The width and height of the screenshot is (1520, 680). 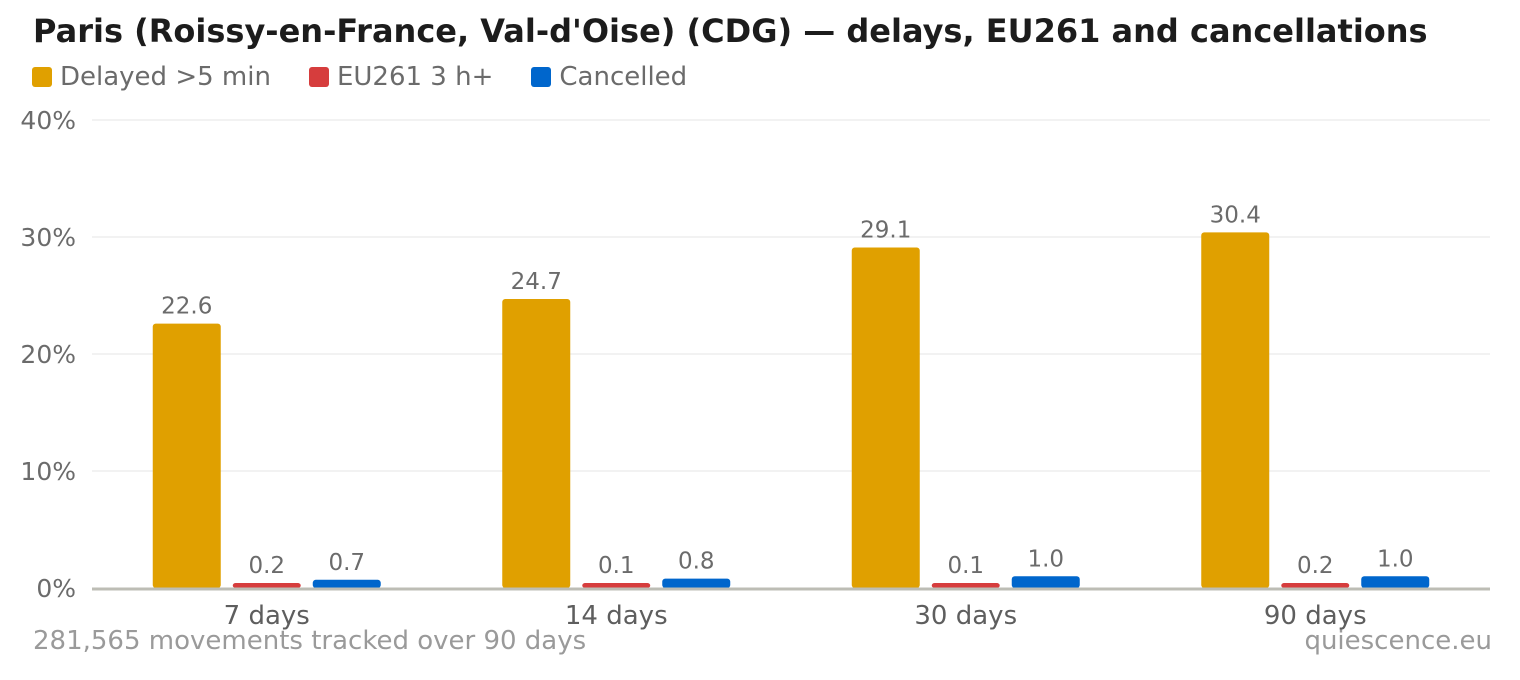 What do you see at coordinates (965, 616) in the screenshot?
I see `x-tick-label: 30 days` at bounding box center [965, 616].